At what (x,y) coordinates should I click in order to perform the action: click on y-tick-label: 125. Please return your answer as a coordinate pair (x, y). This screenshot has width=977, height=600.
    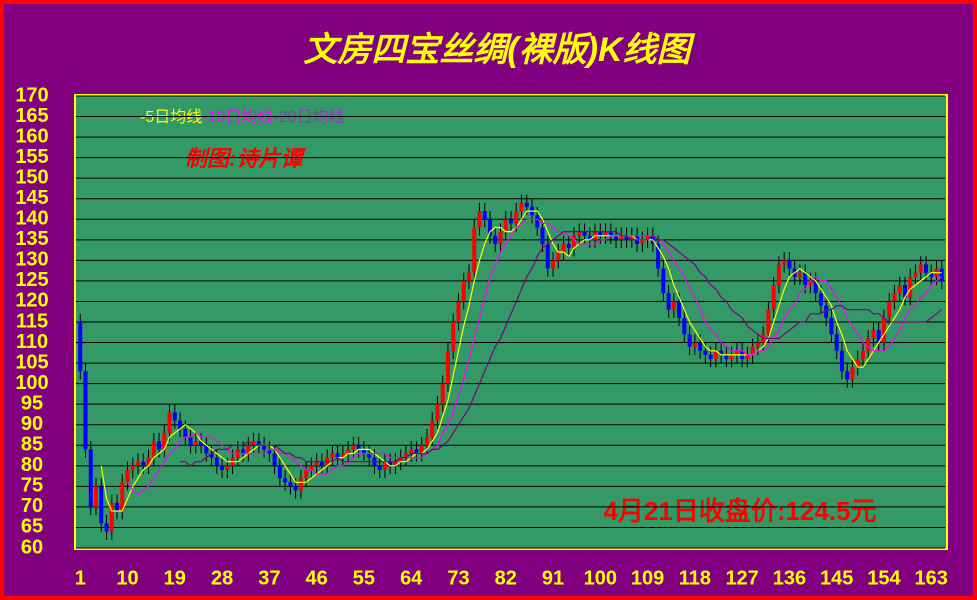
    Looking at the image, I should click on (31, 280).